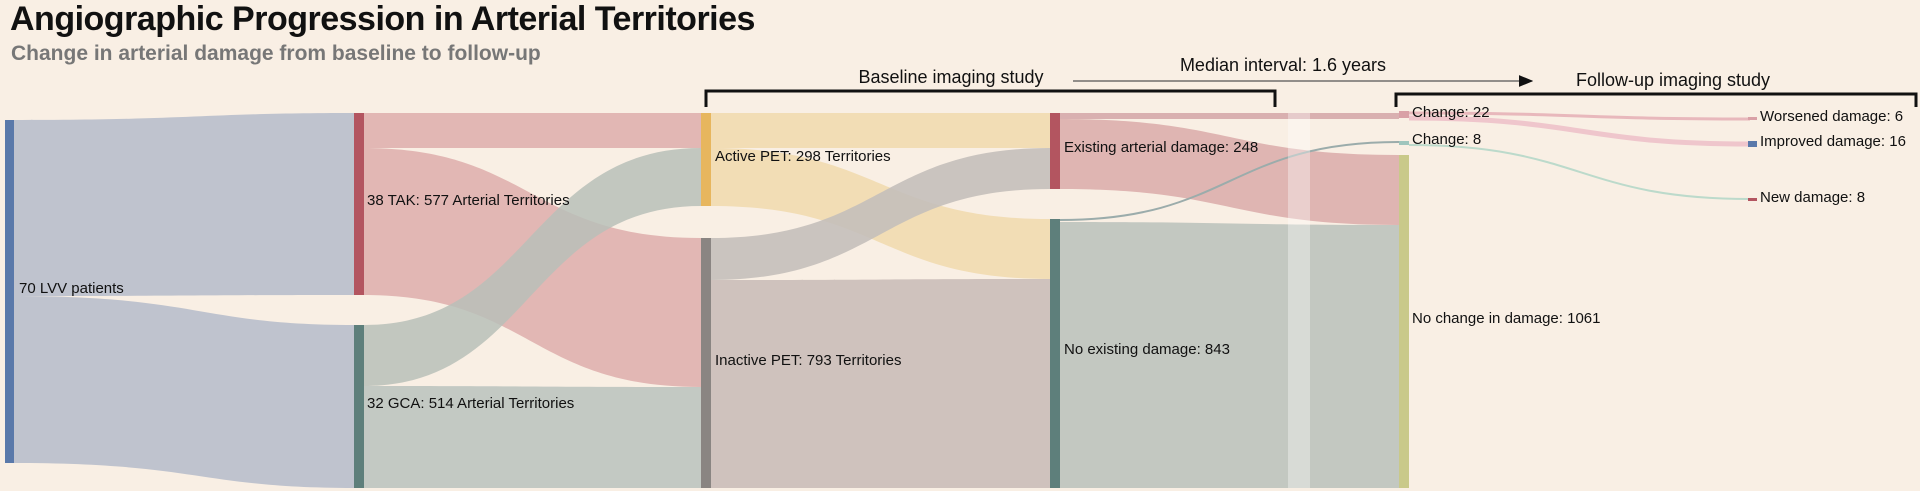 This screenshot has width=1920, height=491. I want to click on label-gca: 32 GCA: 514 Arterial Territories, so click(470, 403).